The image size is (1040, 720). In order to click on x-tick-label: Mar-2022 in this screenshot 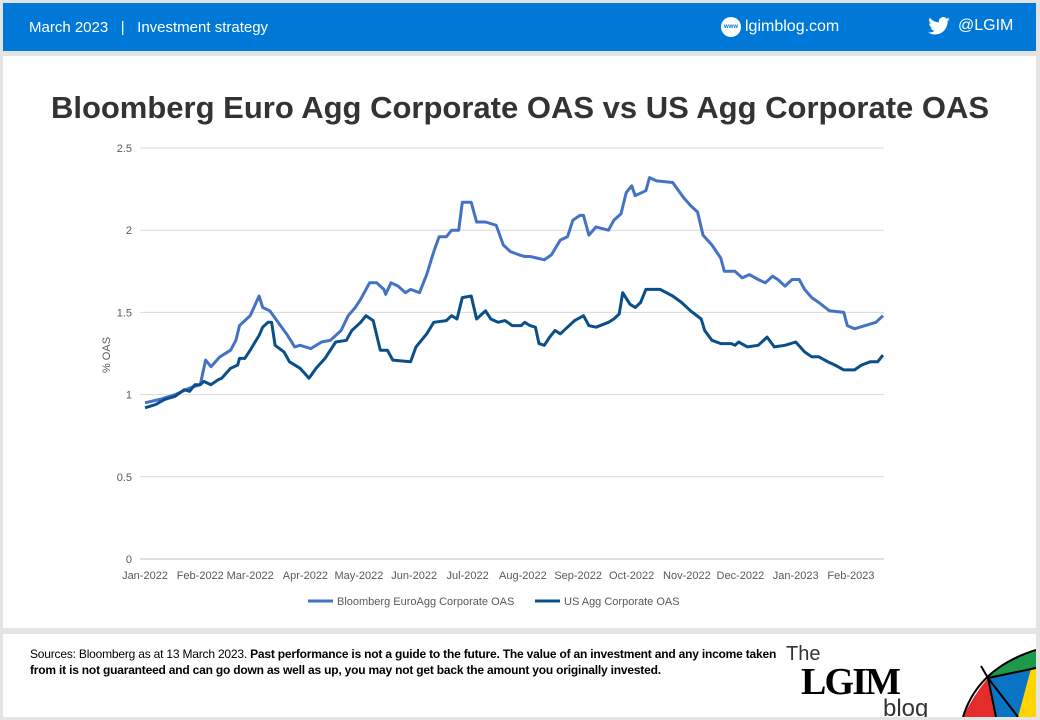, I will do `click(250, 576)`.